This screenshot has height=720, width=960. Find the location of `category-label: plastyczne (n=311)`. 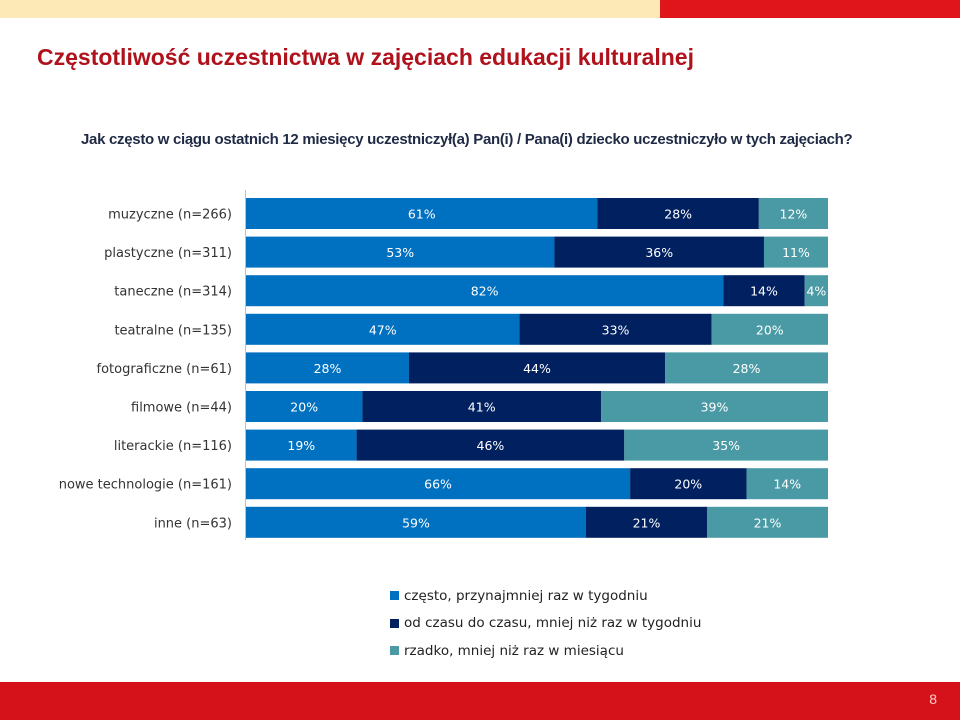

category-label: plastyczne (n=311) is located at coordinates (168, 253).